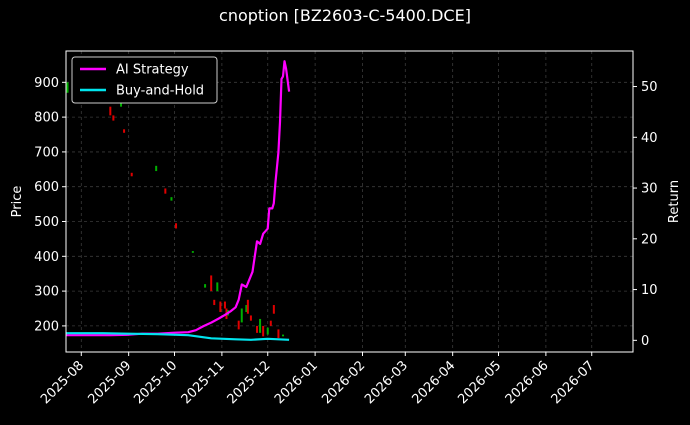 The height and width of the screenshot is (425, 690). I want to click on x-tick-label: 2026-02, so click(343, 382).